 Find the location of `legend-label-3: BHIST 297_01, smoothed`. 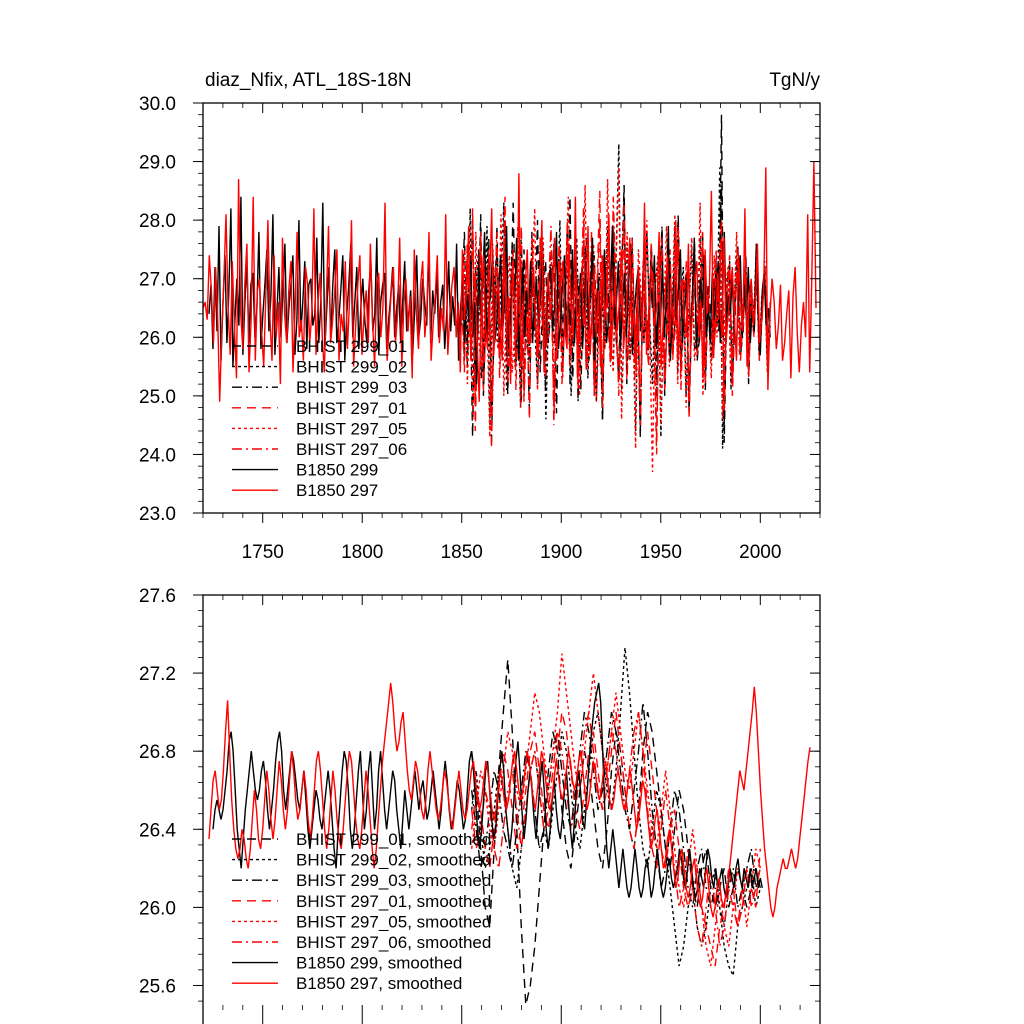

legend-label-3: BHIST 297_01, smoothed is located at coordinates (393, 901).